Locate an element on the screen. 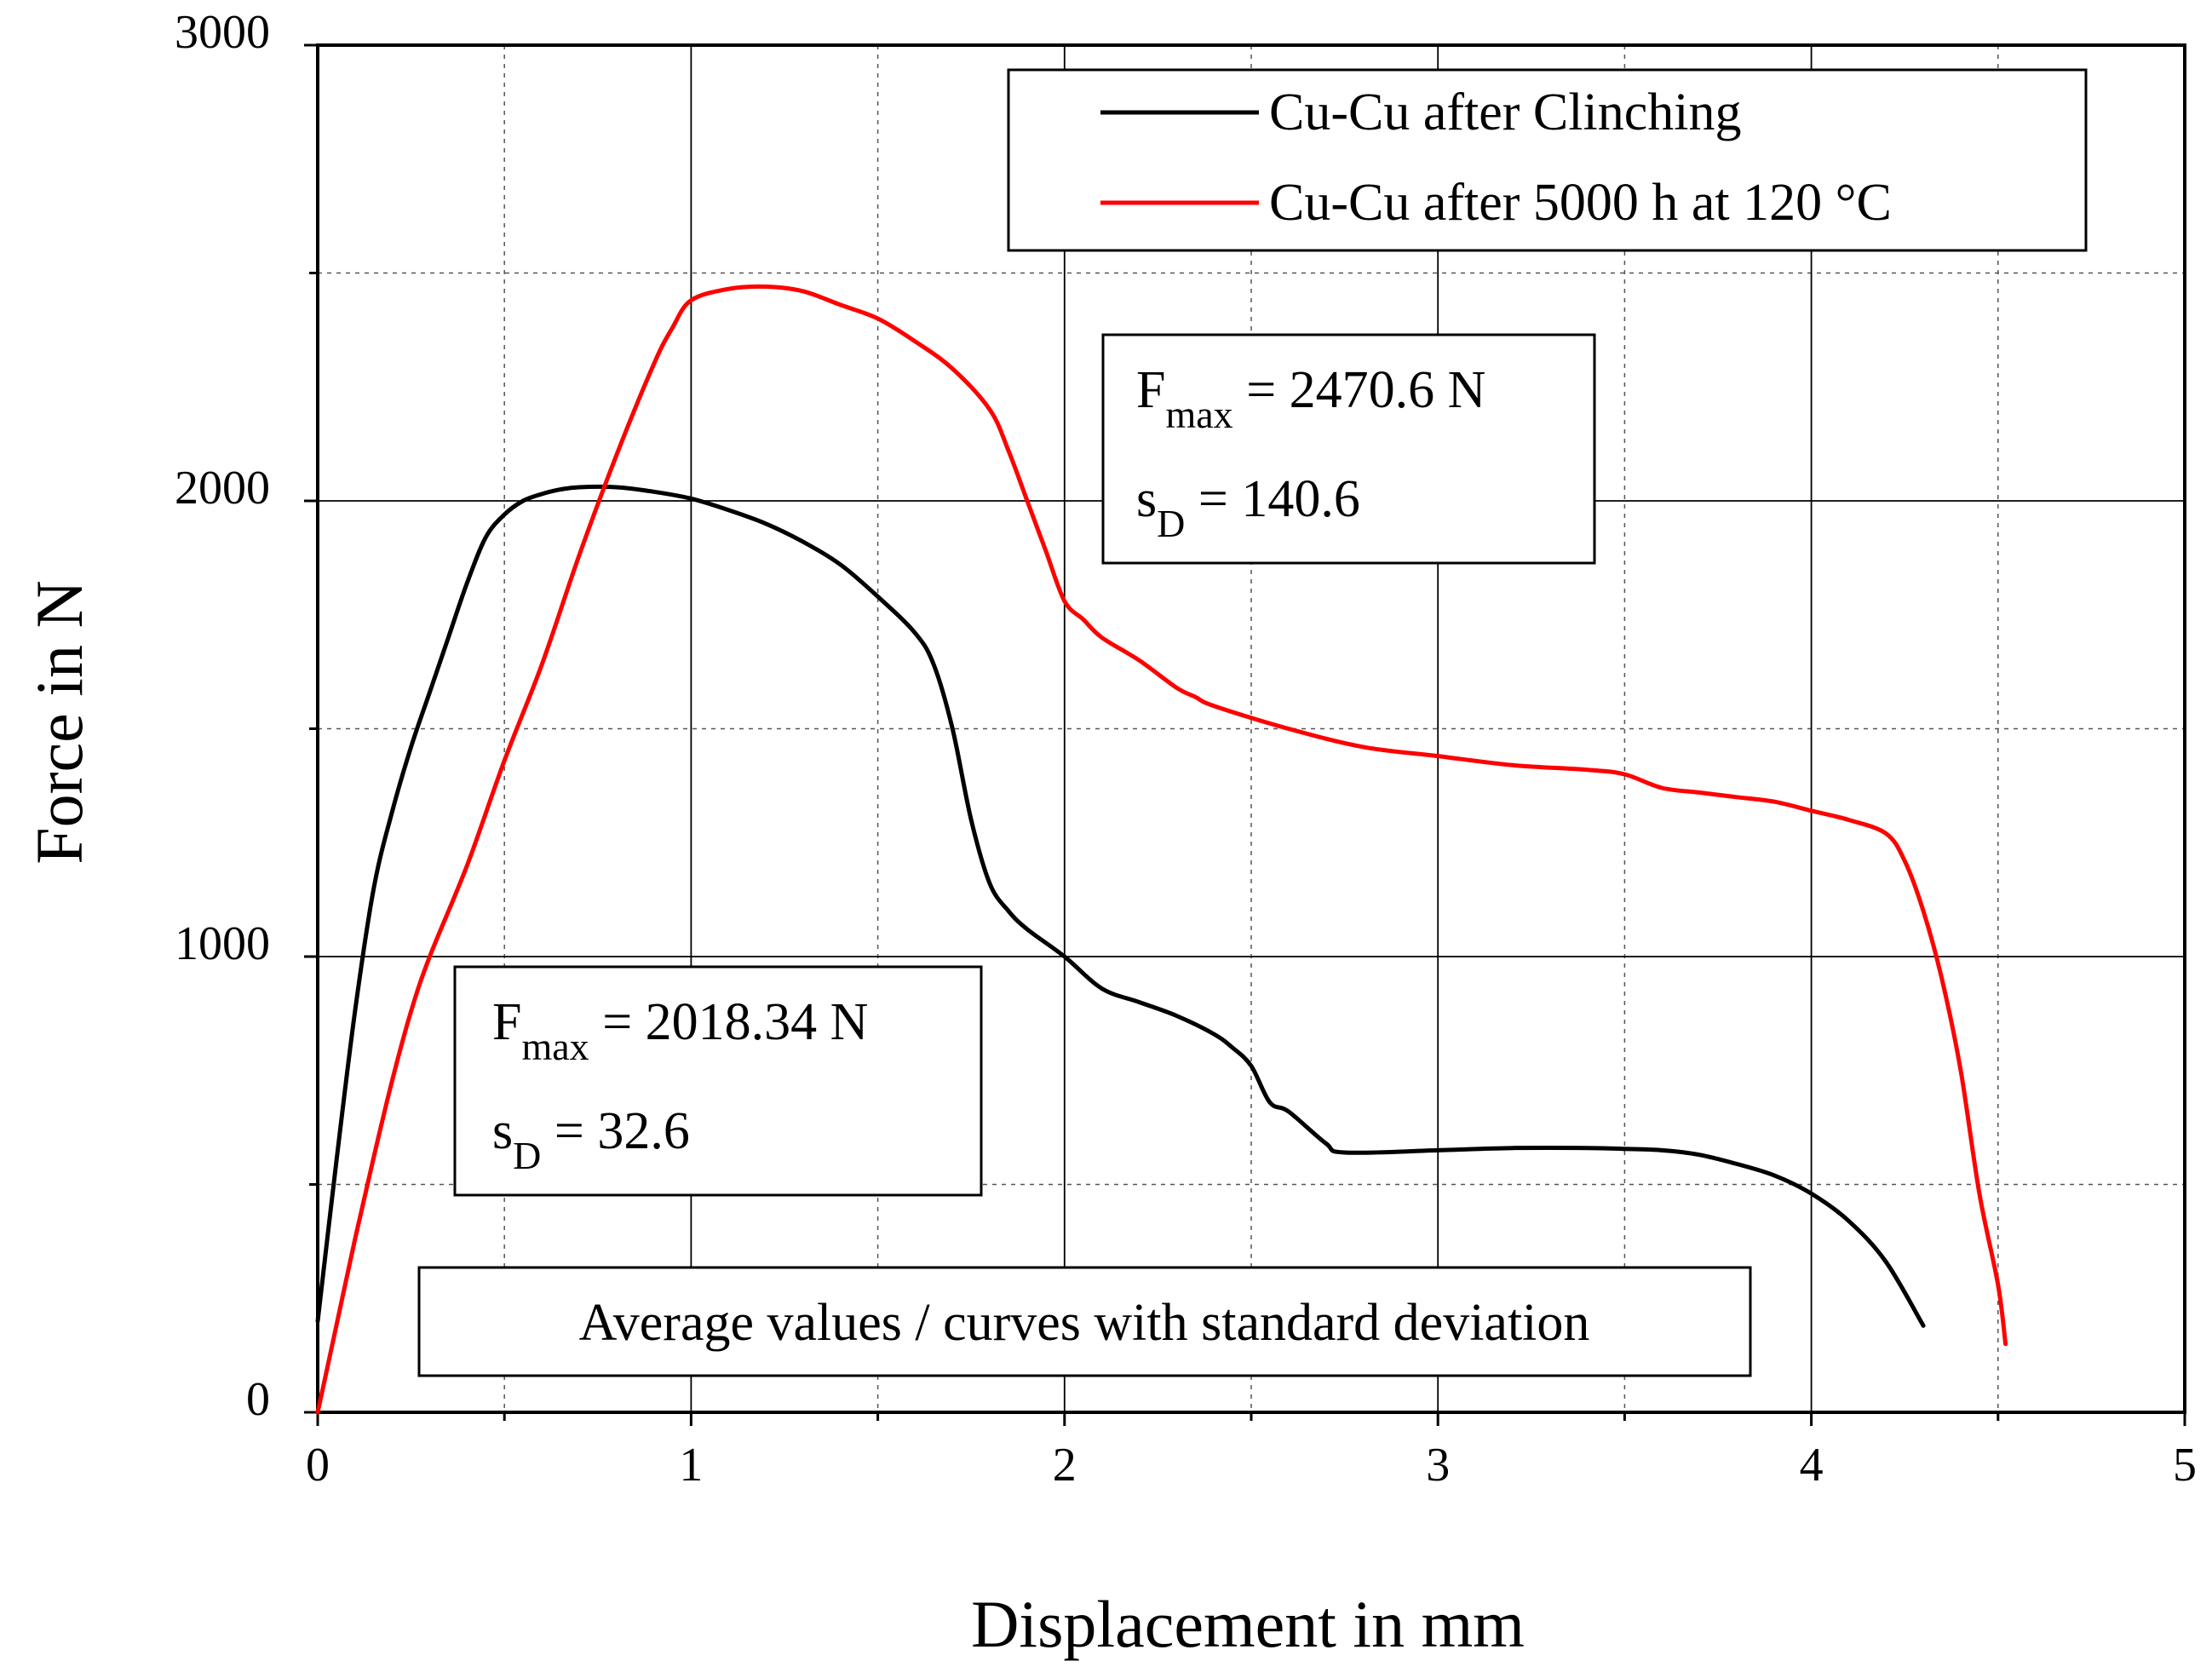 The height and width of the screenshot is (1667, 2212). annotation-frame-clinching is located at coordinates (718, 1081).